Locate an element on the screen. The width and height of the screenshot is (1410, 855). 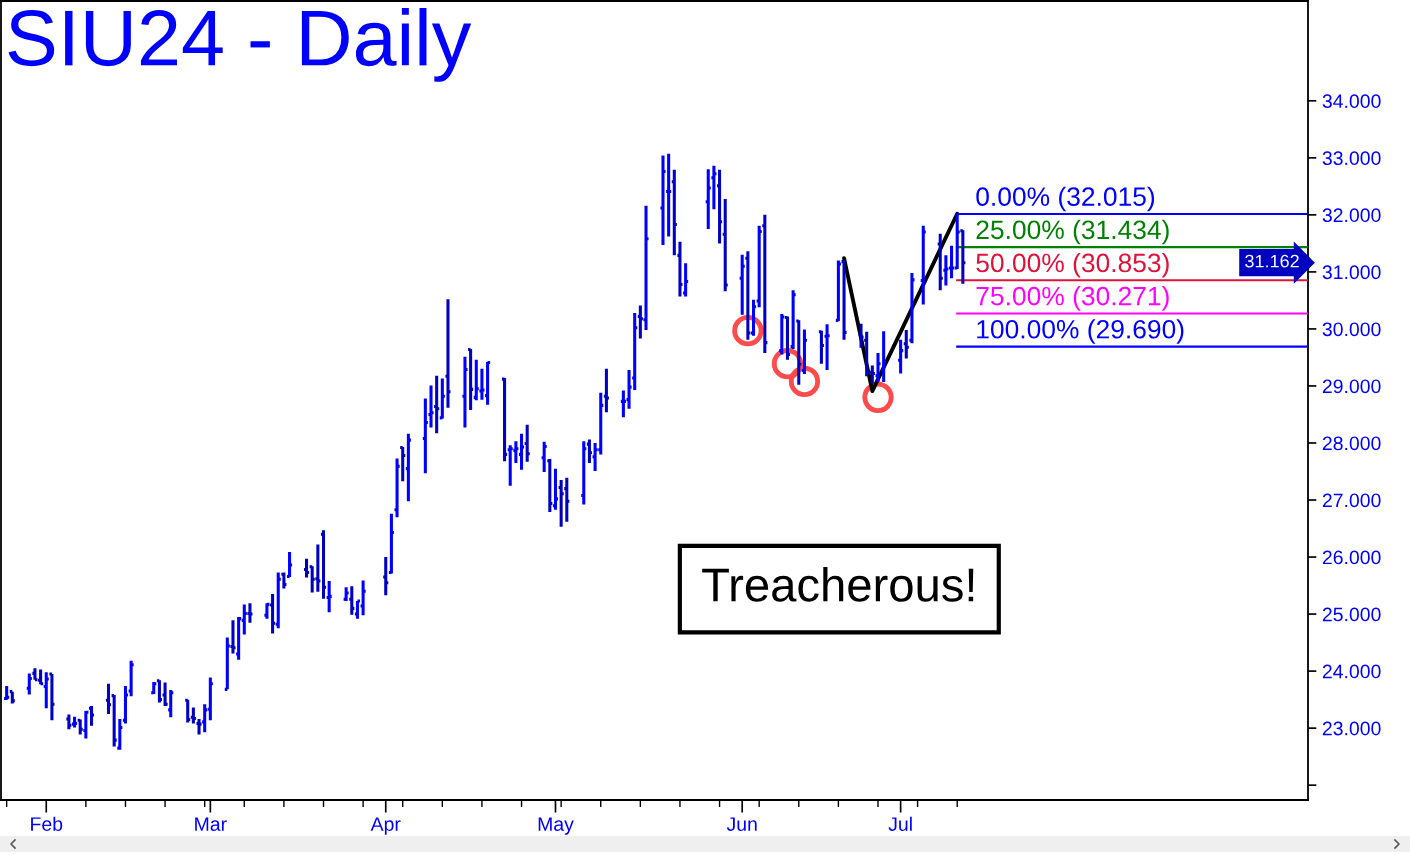
y-tick-label: 30.000 is located at coordinates (1351, 329).